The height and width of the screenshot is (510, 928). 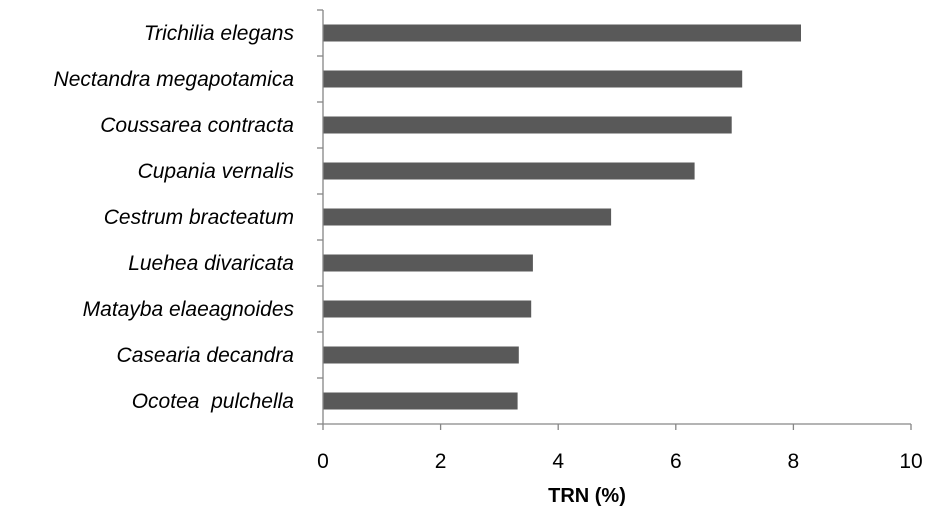 What do you see at coordinates (428, 263) in the screenshot?
I see `bar-luehea-divaricata` at bounding box center [428, 263].